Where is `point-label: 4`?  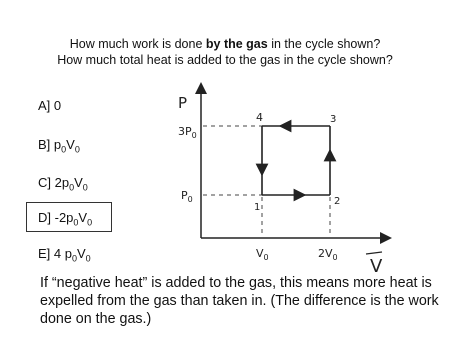
point-label: 4 is located at coordinates (259, 117).